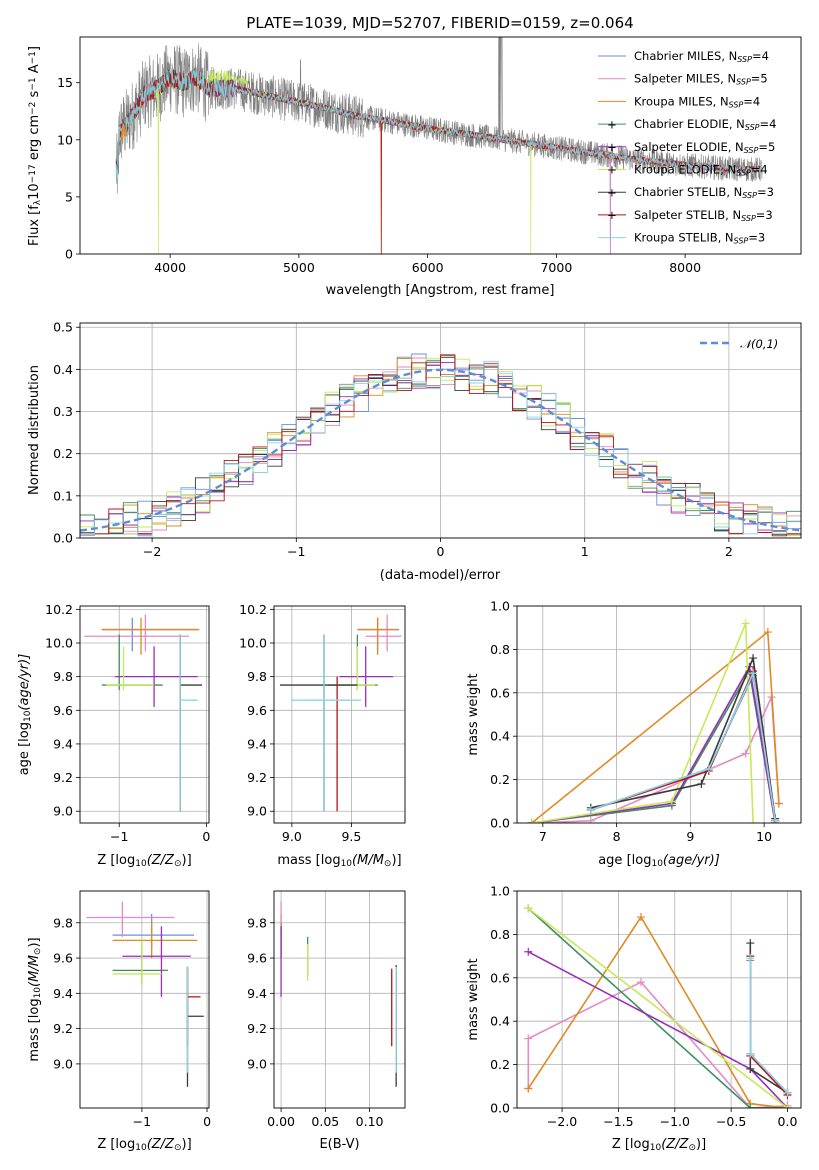  Describe the element at coordinates (63, 495) in the screenshot. I see `residuals-ytick-label: 0.1` at that location.